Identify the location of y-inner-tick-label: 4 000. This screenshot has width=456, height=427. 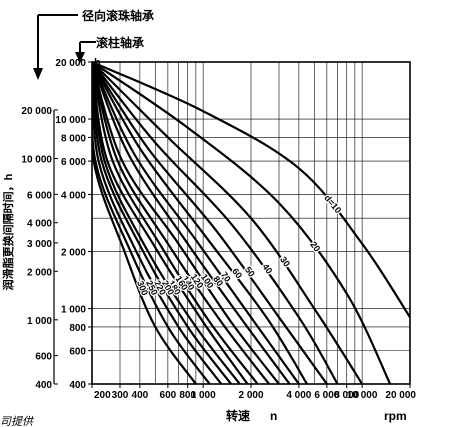
(73, 195).